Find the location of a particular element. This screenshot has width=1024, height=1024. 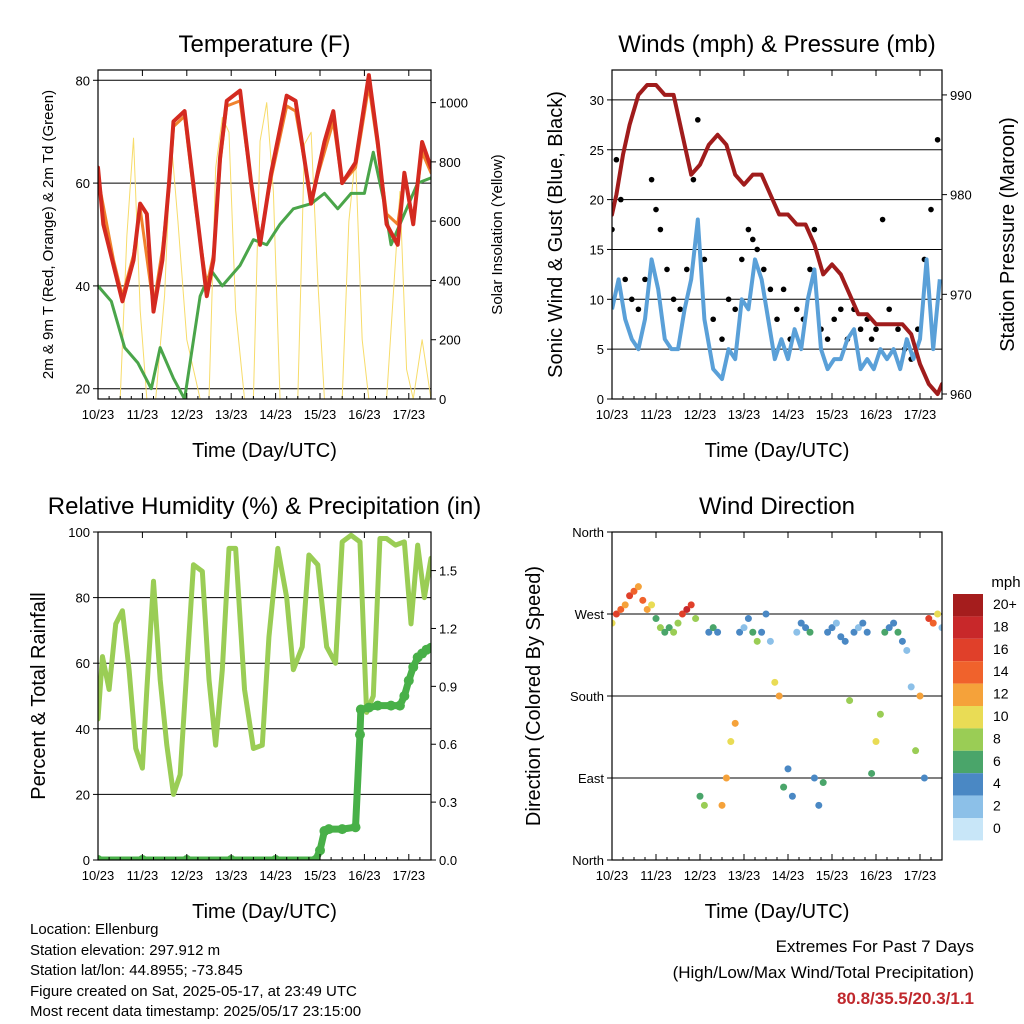

y-tick-label: 80 is located at coordinates (83, 598).